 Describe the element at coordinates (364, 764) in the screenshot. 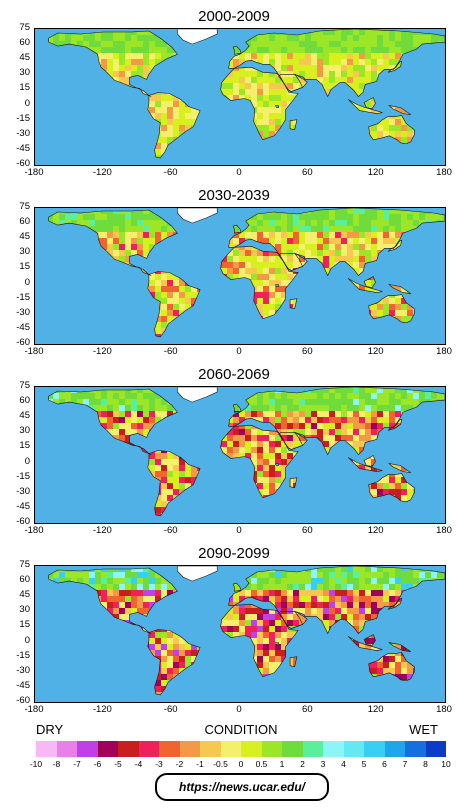

I see `legend-tick: 5` at that location.